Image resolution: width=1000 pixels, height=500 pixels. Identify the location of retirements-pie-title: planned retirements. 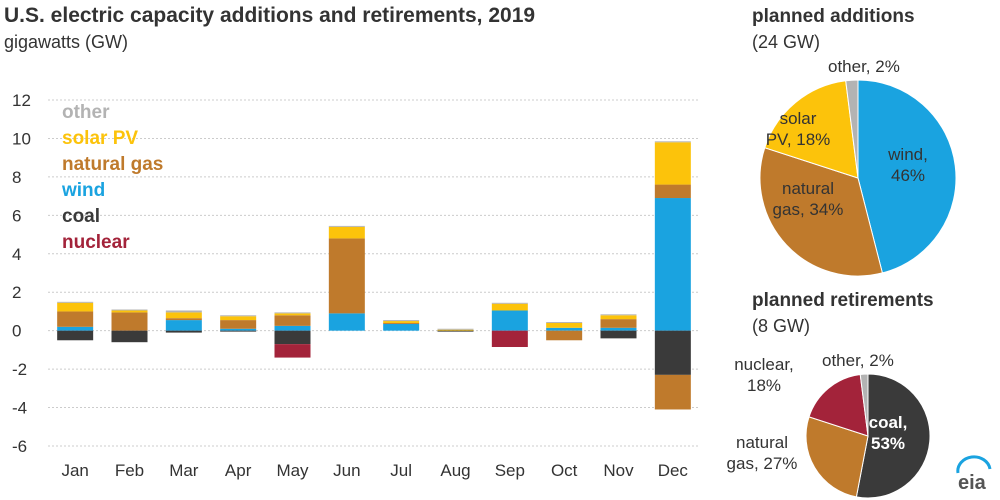
(843, 300).